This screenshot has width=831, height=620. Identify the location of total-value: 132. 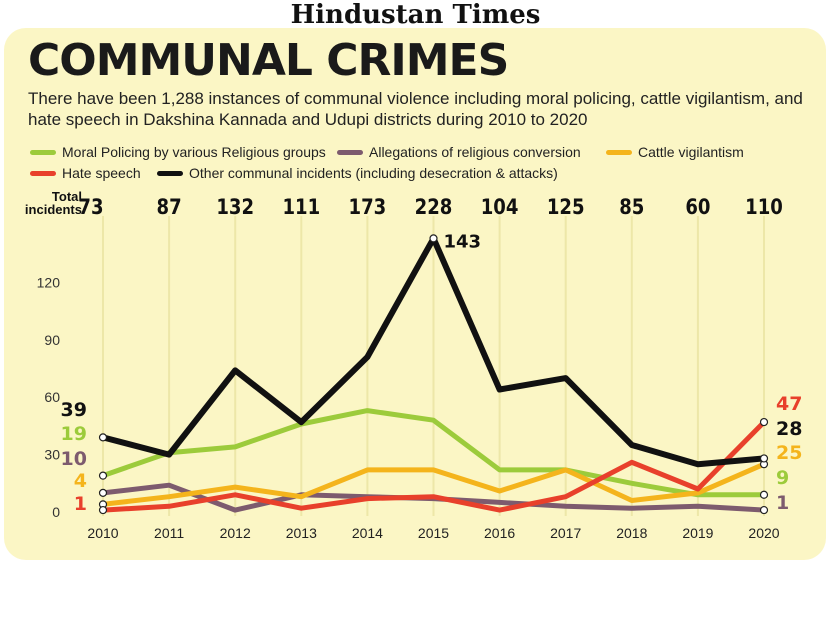
(235, 207).